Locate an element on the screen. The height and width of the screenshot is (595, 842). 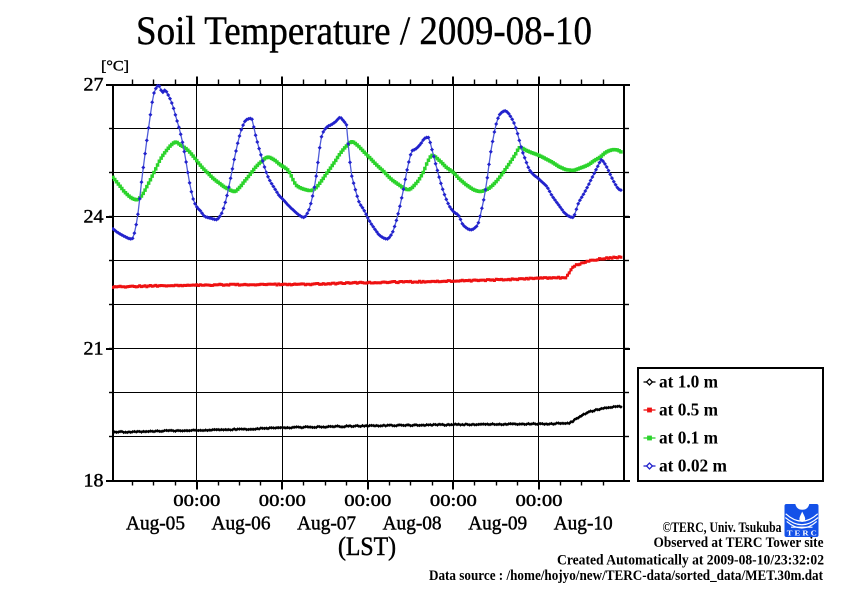
svg-text: Aug-10 is located at coordinates (583, 524).